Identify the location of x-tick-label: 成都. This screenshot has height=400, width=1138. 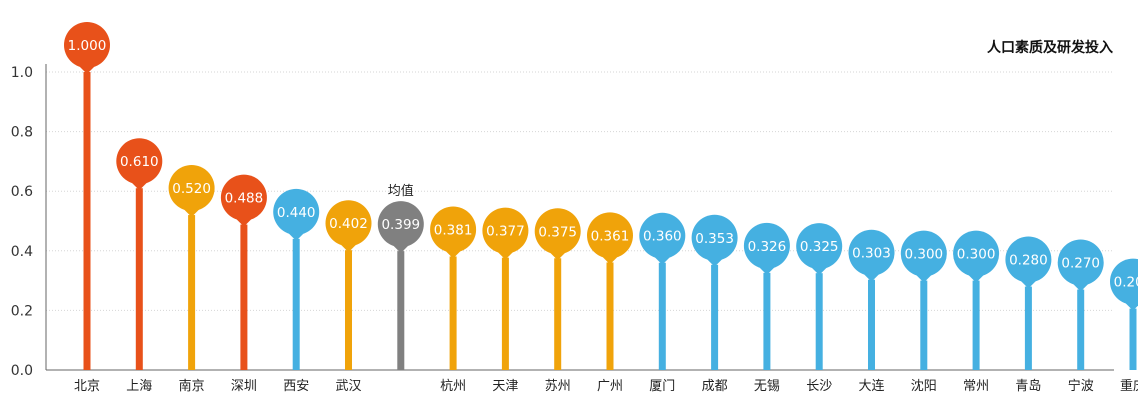
(715, 386).